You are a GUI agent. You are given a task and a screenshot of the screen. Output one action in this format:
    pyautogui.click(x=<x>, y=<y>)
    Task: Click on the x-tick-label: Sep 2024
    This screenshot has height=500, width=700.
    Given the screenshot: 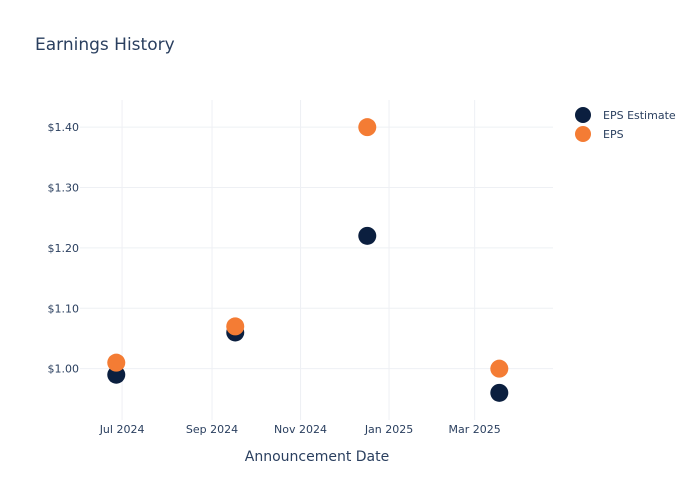 What is the action you would take?
    pyautogui.click(x=212, y=429)
    